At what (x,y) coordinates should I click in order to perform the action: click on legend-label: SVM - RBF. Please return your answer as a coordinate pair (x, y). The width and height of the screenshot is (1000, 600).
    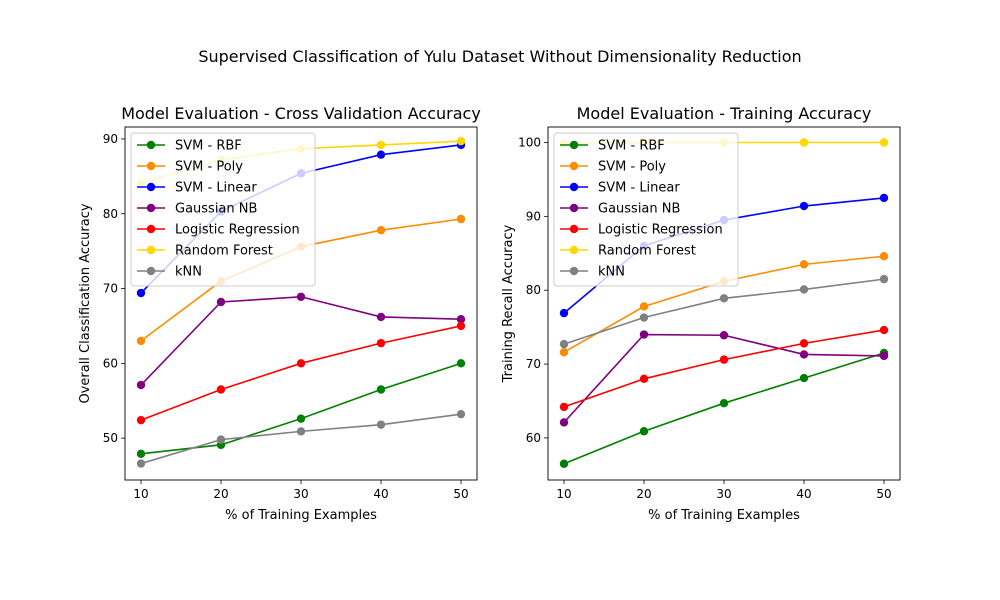
    Looking at the image, I should click on (208, 146).